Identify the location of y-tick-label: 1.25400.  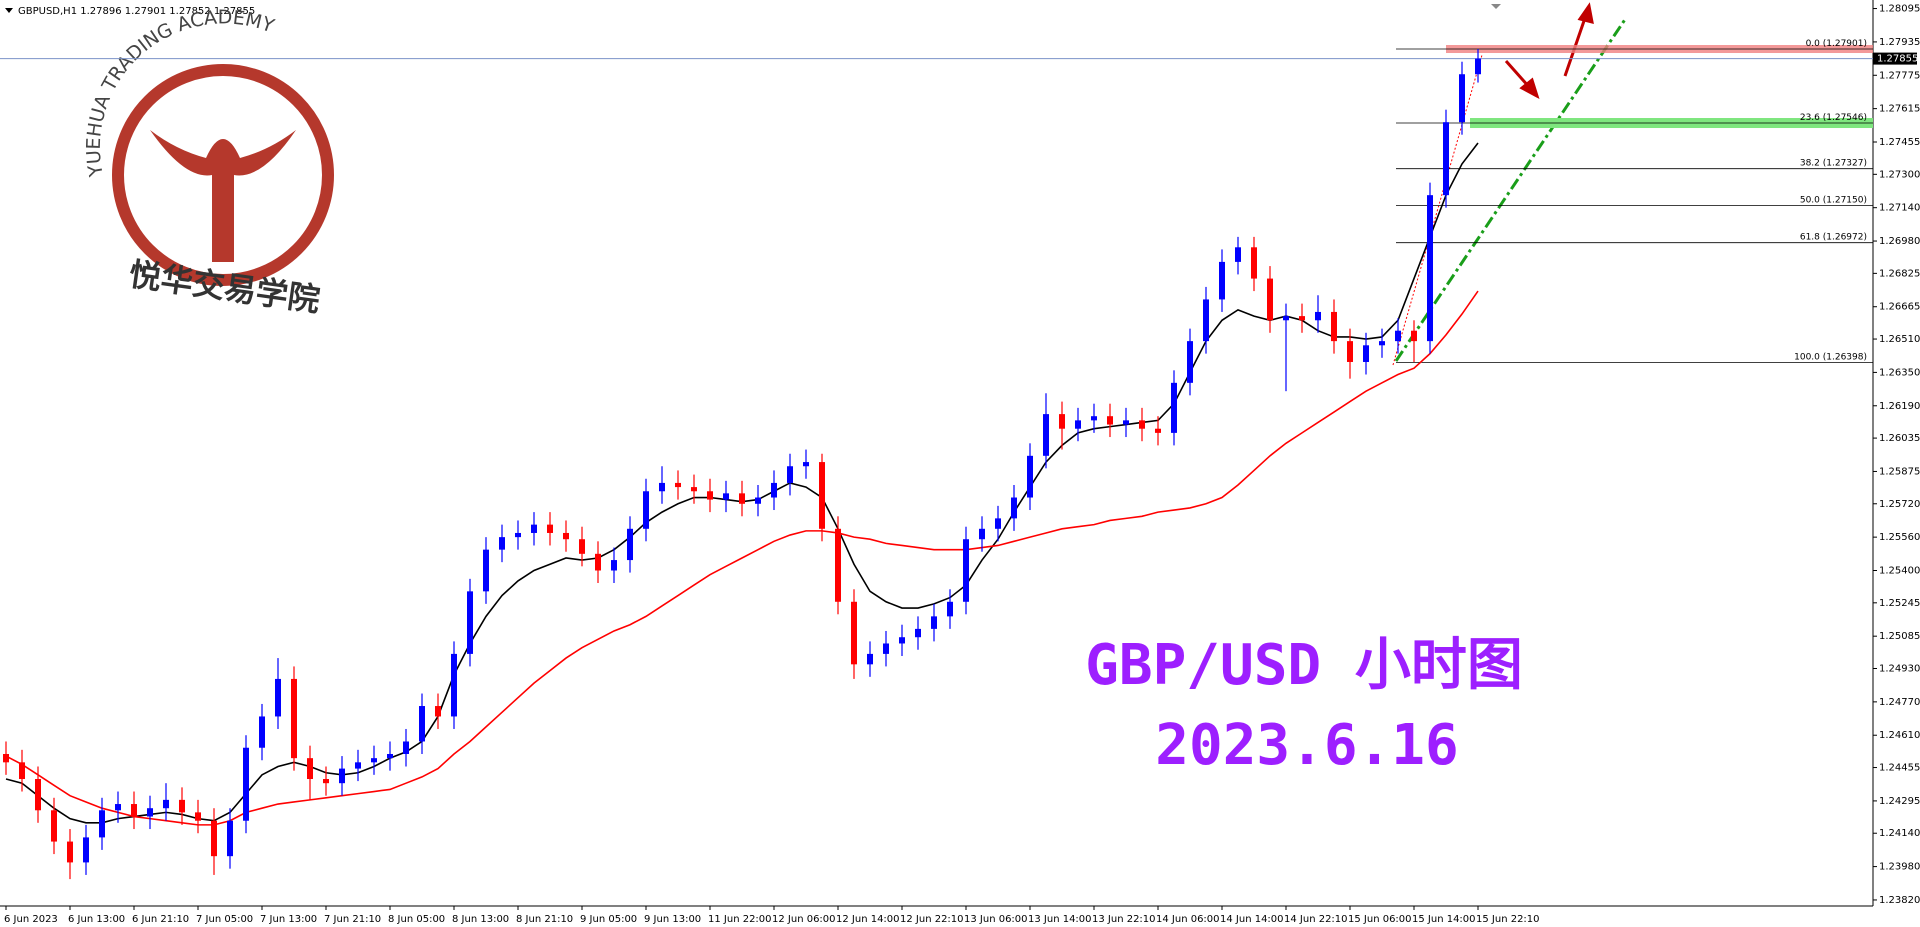
(1899, 570).